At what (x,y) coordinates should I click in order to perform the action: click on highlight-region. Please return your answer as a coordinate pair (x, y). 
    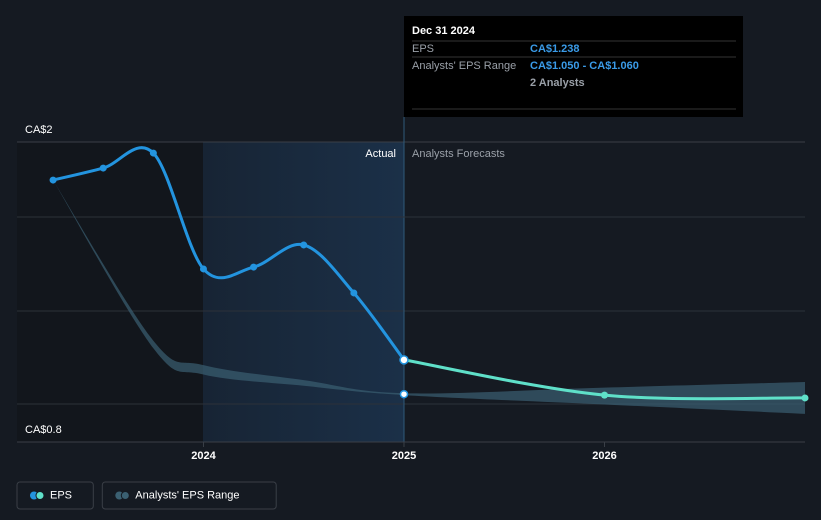
    Looking at the image, I should click on (303, 292).